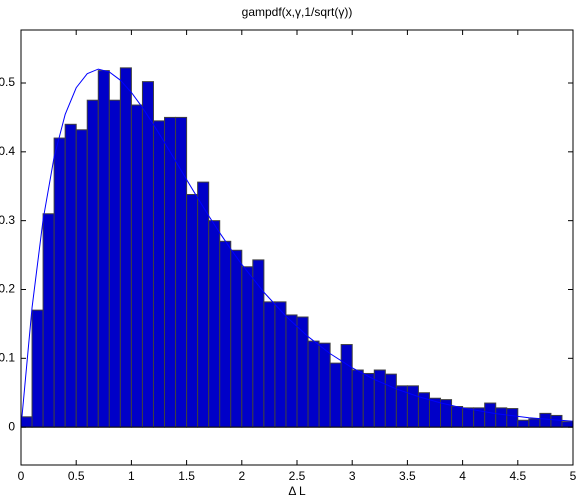  Describe the element at coordinates (297, 491) in the screenshot. I see `x-axis-label: Δ L` at that location.